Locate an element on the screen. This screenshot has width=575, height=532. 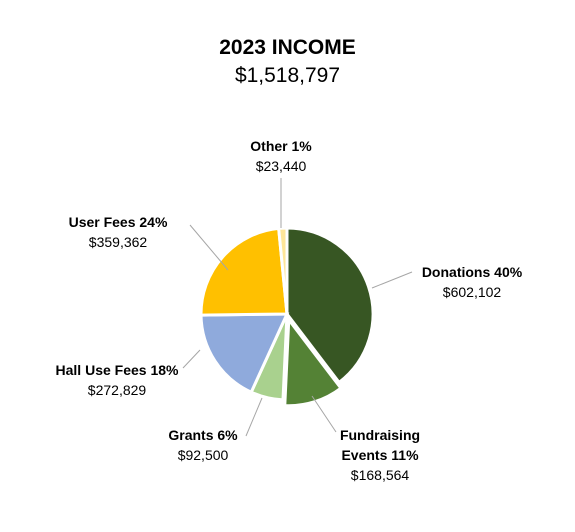
slice-label: Grants 6% is located at coordinates (203, 435).